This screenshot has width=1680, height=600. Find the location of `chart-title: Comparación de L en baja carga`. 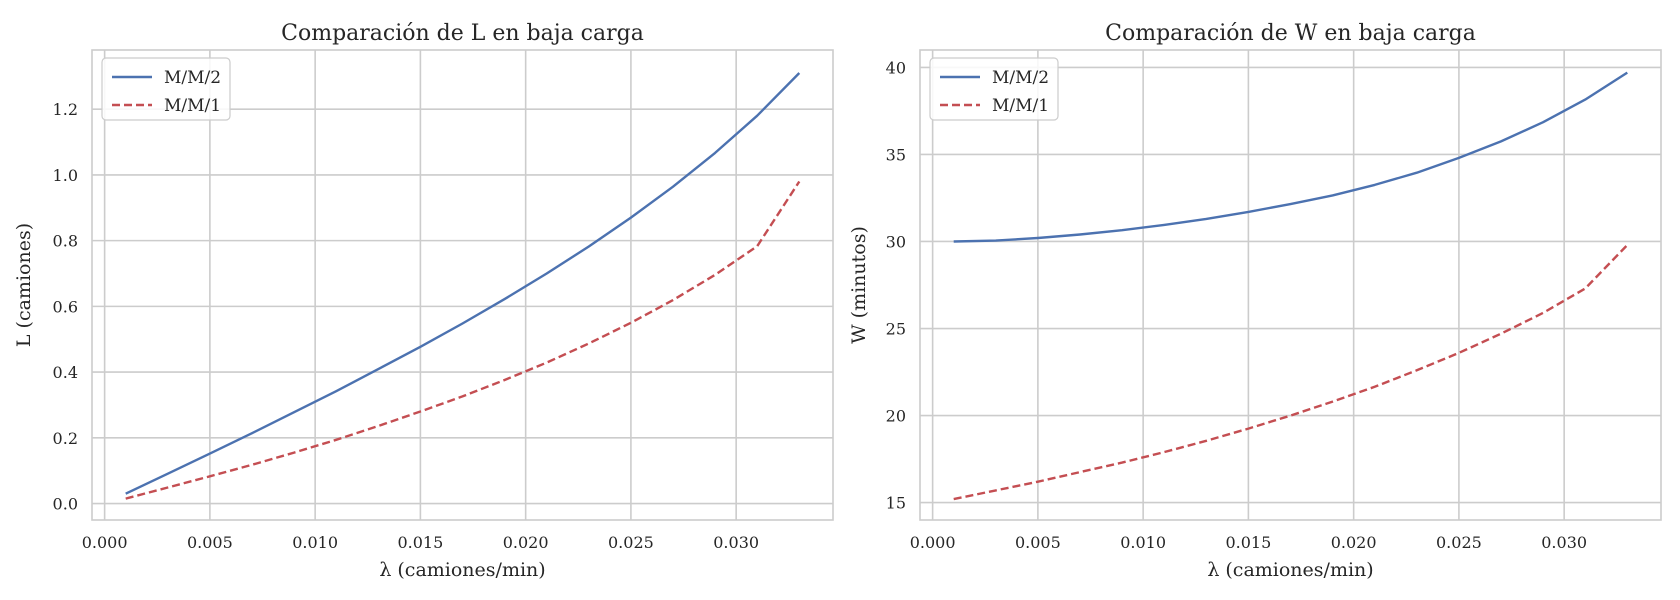

chart-title: Comparación de L en baja carga is located at coordinates (462, 33).